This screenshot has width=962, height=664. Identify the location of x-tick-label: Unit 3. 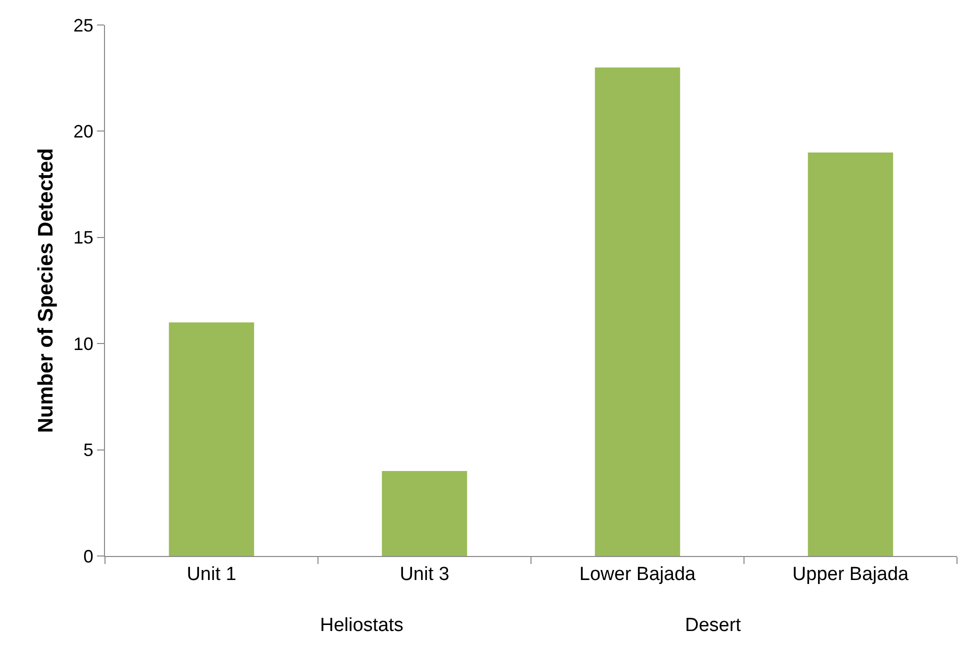
(425, 574).